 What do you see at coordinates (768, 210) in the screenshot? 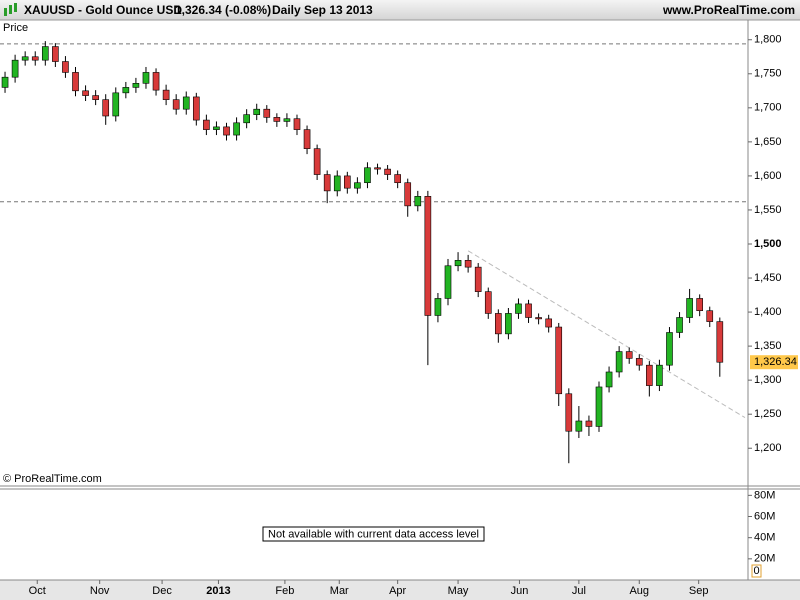
I see `y-tick-label: 1,550` at bounding box center [768, 210].